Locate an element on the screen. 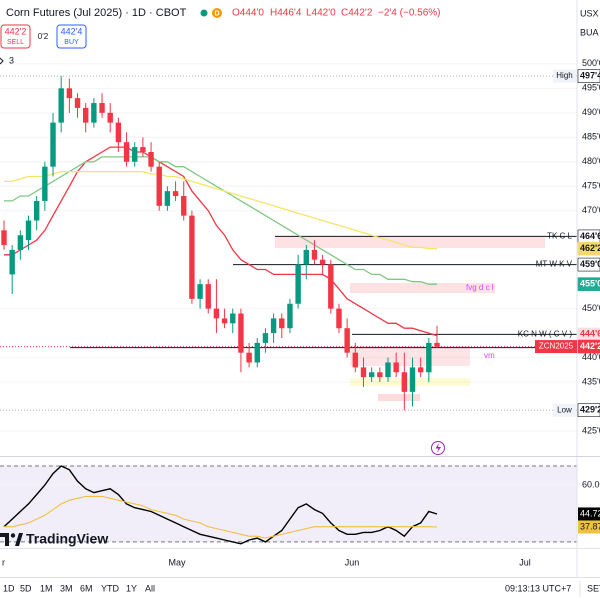 This screenshot has width=600, height=600. buy-button is located at coordinates (71, 36).